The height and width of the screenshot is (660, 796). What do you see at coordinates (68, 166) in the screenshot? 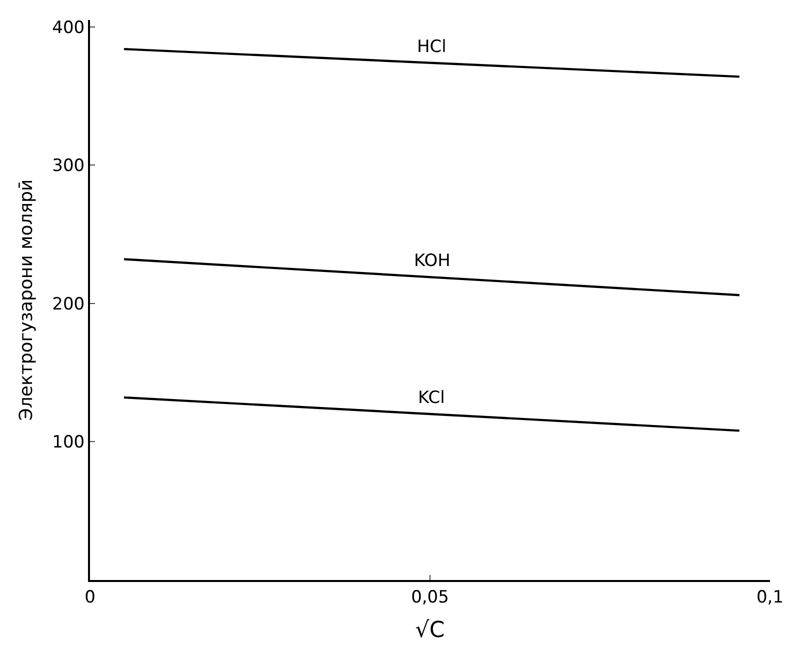
I see `y-tick-label: 300` at bounding box center [68, 166].